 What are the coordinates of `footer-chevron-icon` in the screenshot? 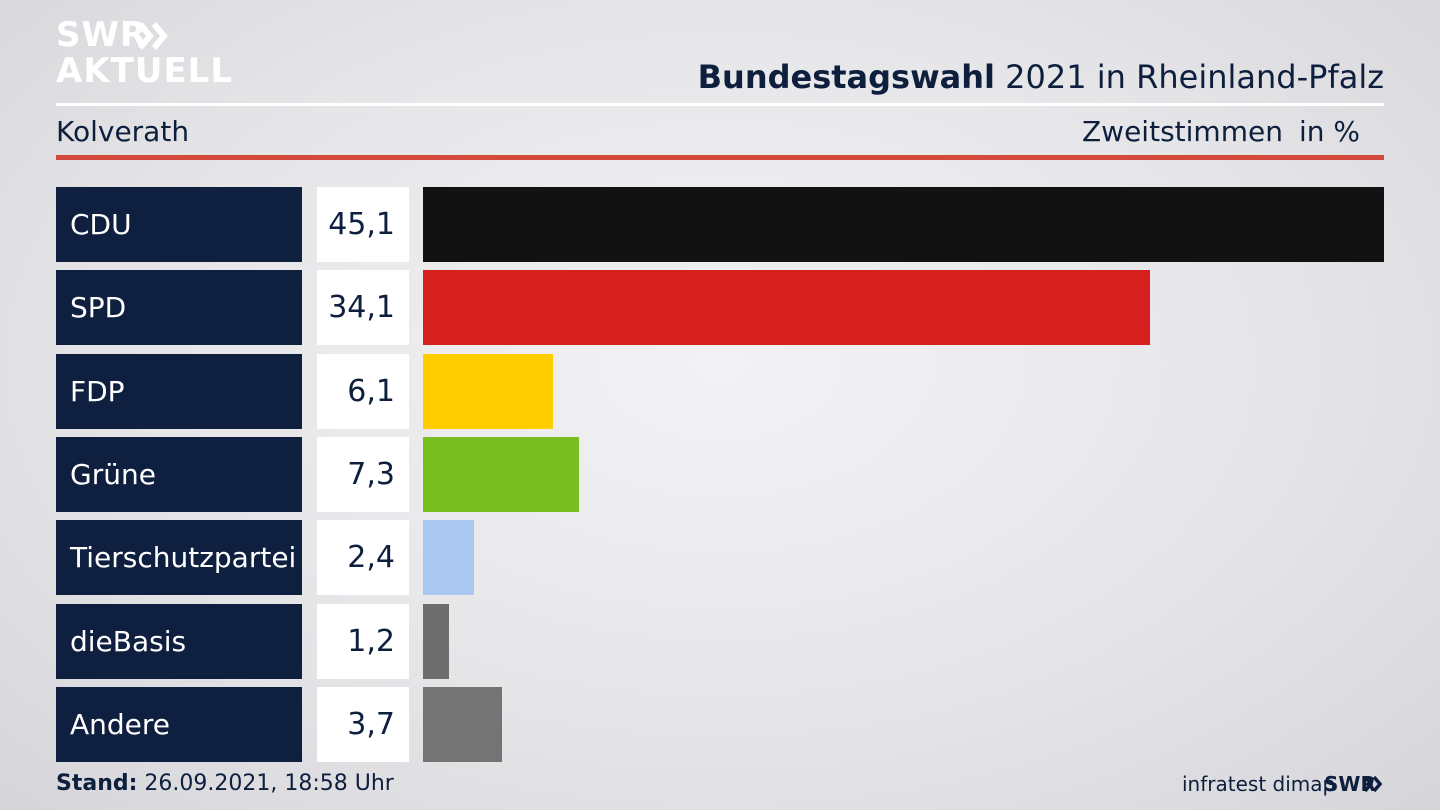 It's located at (1373, 784).